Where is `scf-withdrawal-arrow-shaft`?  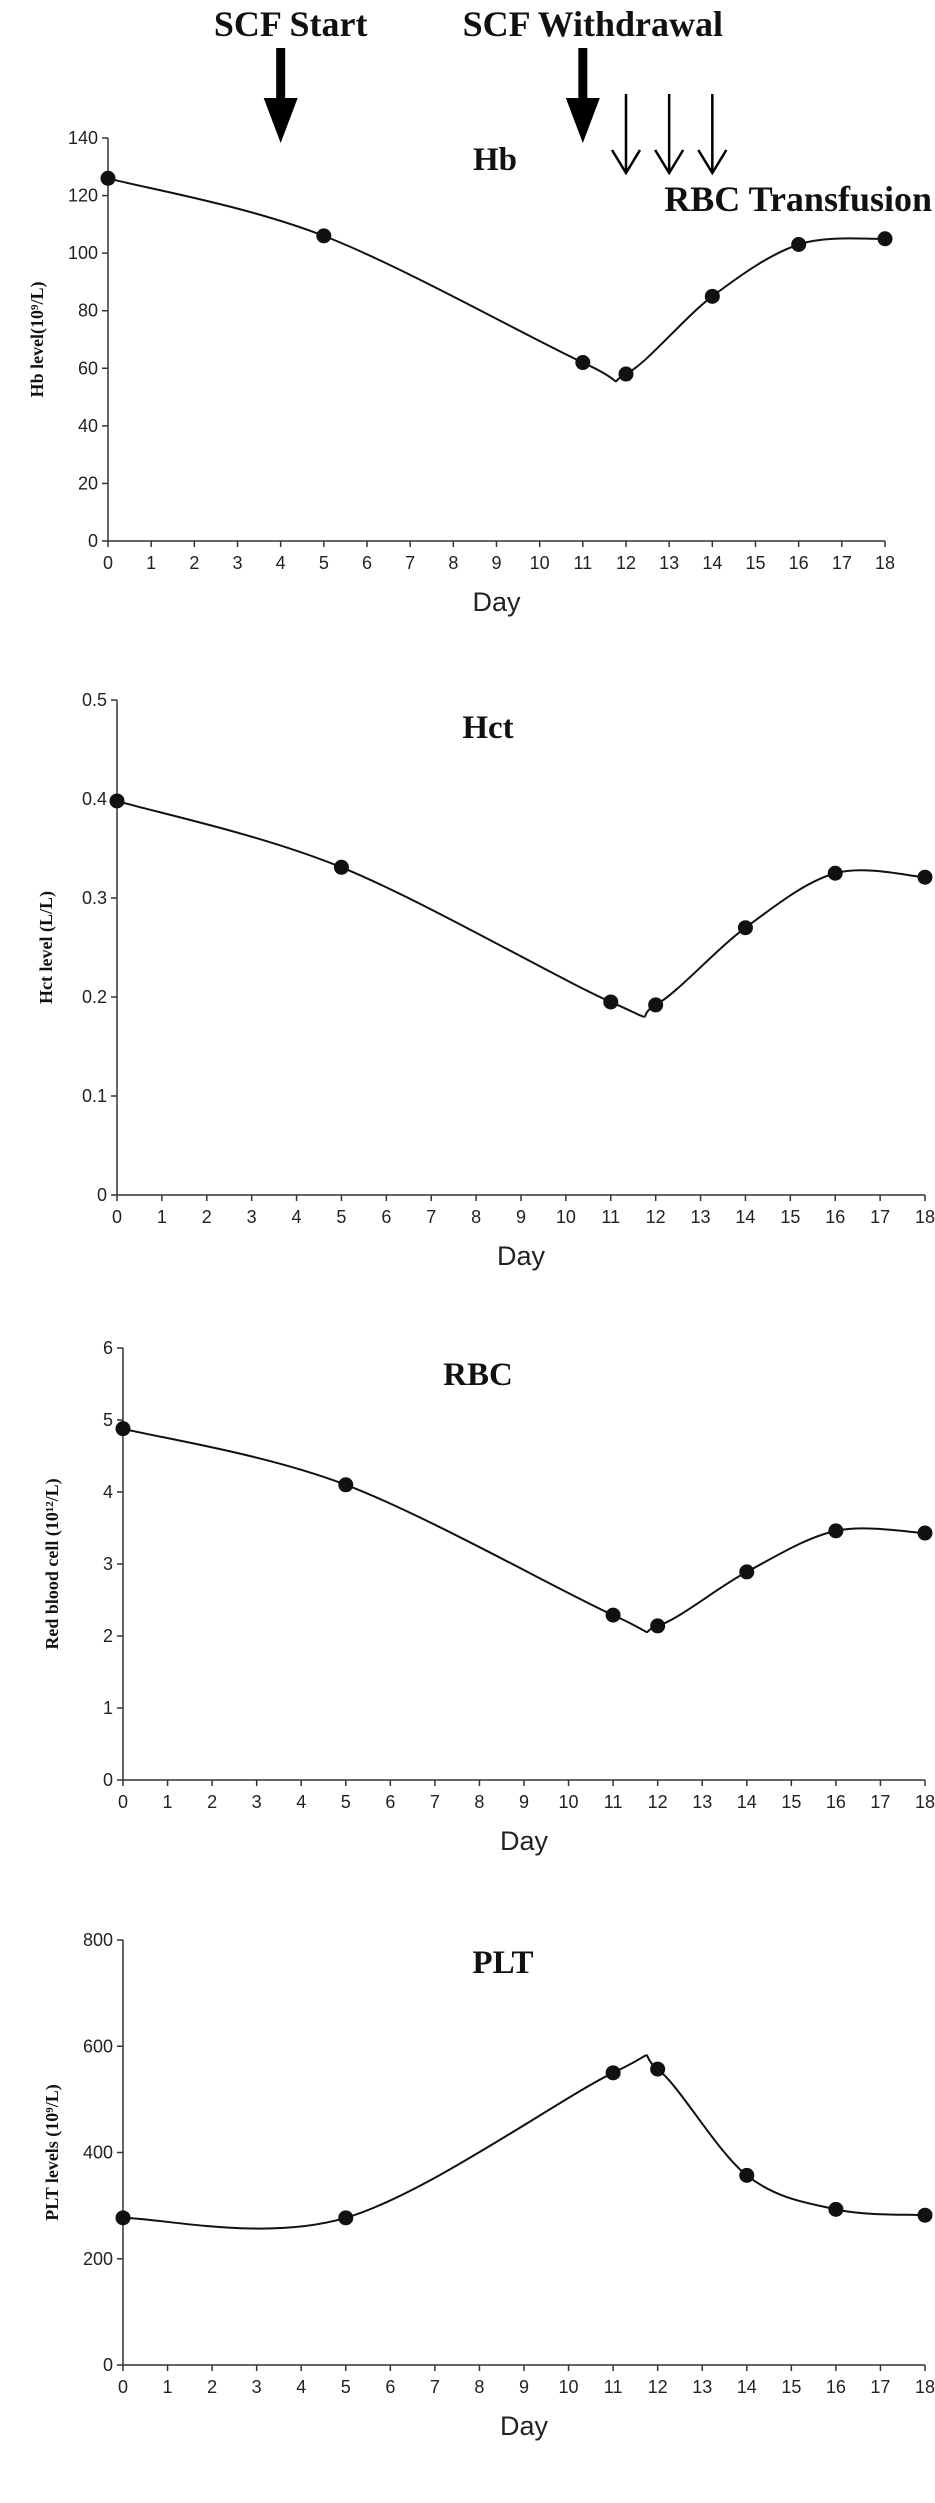 scf-withdrawal-arrow-shaft is located at coordinates (583, 77).